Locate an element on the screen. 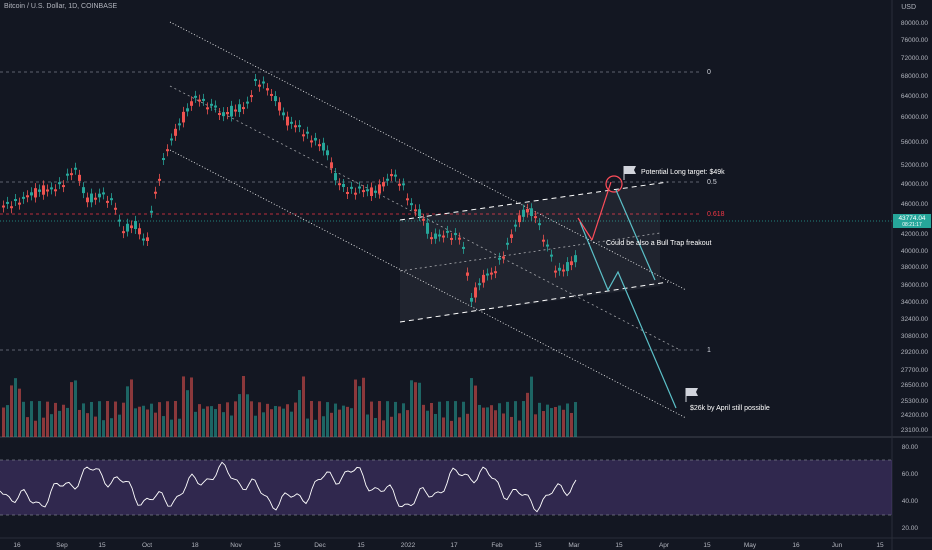  channel-mid-line is located at coordinates (530, 252).